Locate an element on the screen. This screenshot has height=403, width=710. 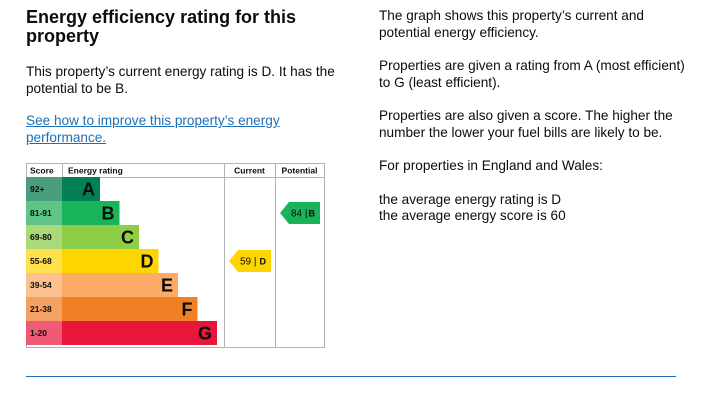
header-current: Current is located at coordinates (249, 171).